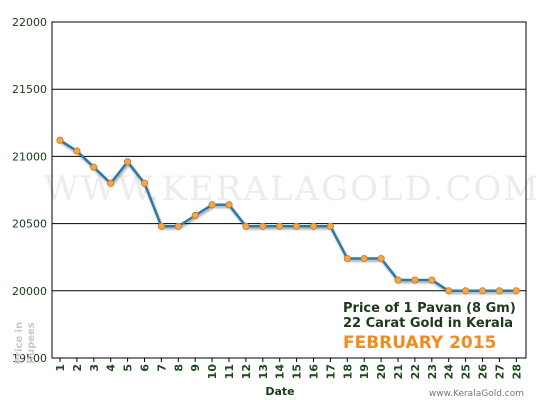 The height and width of the screenshot is (400, 550). Describe the element at coordinates (111, 368) in the screenshot. I see `x-tick-label: 4` at that location.